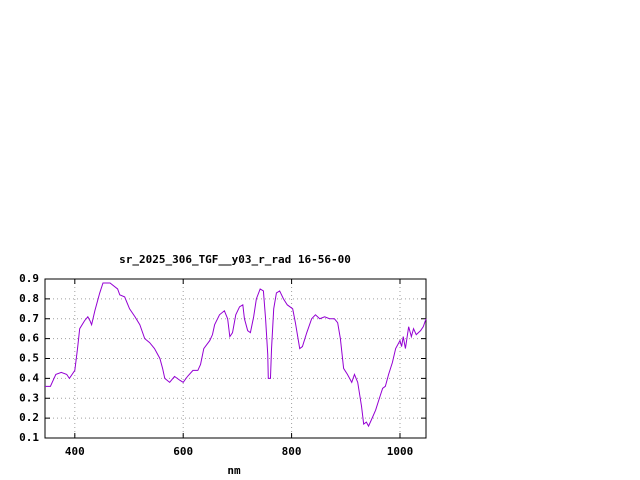 The height and width of the screenshot is (480, 640). What do you see at coordinates (29, 278) in the screenshot?
I see `y-tick-label: 0.9` at bounding box center [29, 278].